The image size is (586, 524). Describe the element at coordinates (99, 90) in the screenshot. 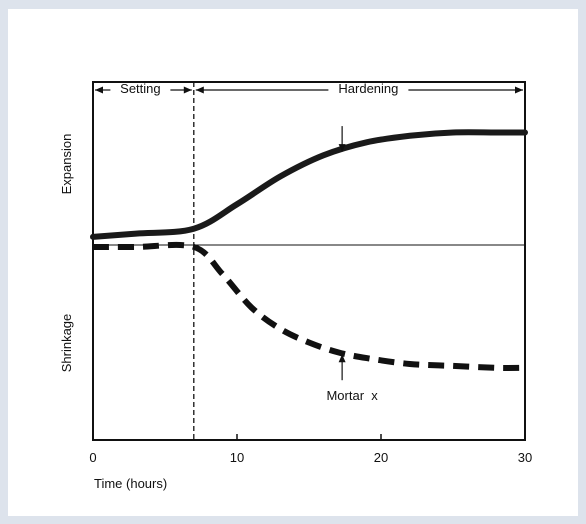

I see `setting-arrow-left-head` at that location.